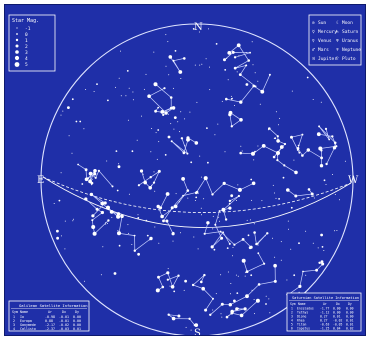 This screenshot has height=340, width=372. I want to click on saturnian-cell: 0.00, so click(337, 309).